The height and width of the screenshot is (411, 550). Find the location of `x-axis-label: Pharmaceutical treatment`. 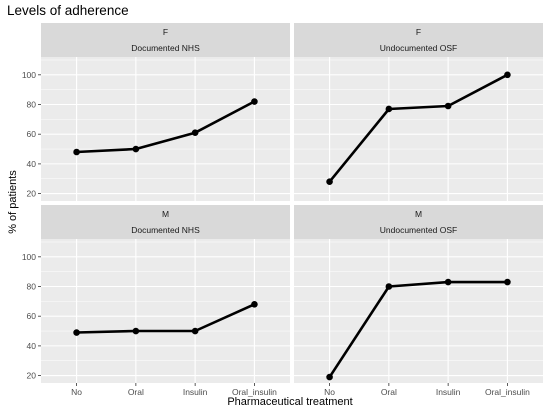

x-axis-label: Pharmaceutical treatment is located at coordinates (289, 402).